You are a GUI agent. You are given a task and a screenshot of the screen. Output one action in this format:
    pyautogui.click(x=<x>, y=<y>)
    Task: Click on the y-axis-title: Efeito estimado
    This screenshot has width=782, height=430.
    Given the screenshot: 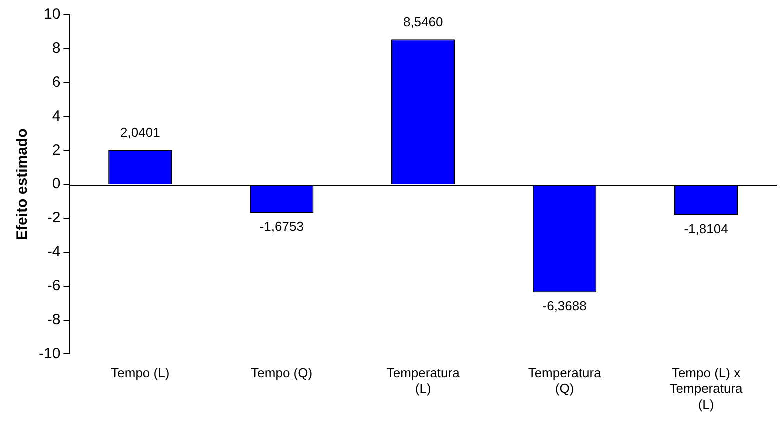 What is the action you would take?
    pyautogui.click(x=23, y=184)
    